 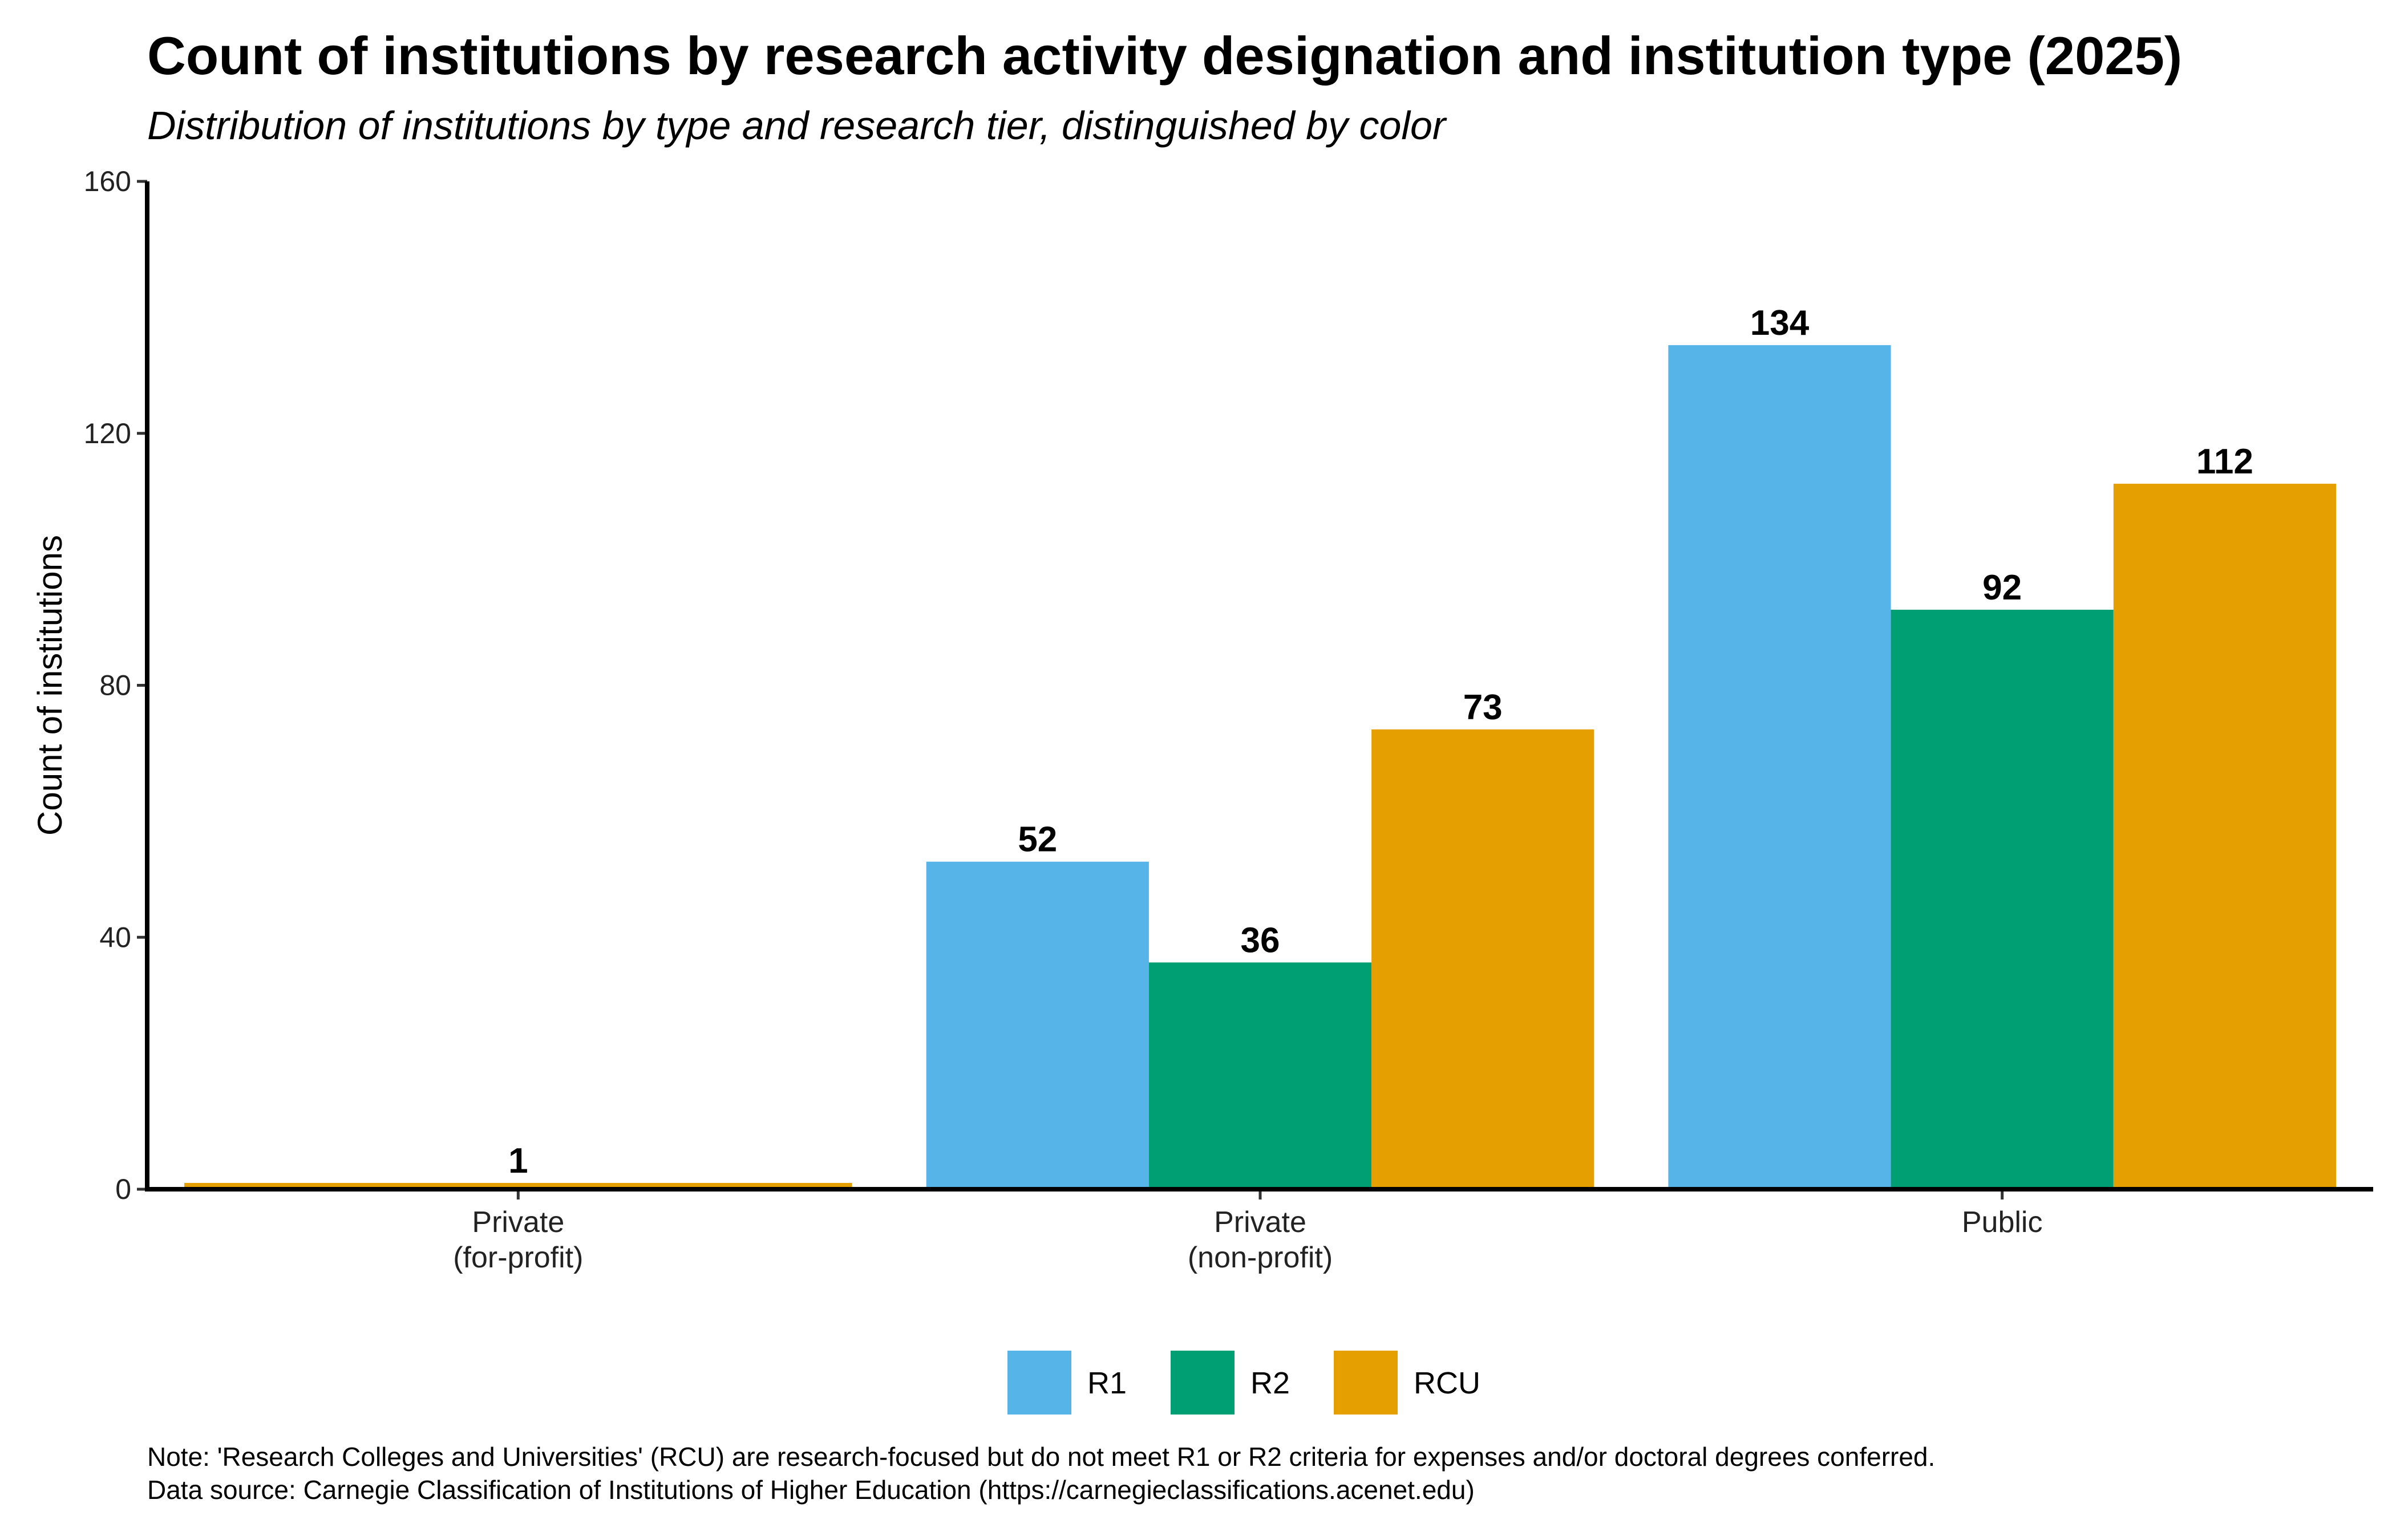 I want to click on y-tick-label: 0, so click(x=123, y=1189).